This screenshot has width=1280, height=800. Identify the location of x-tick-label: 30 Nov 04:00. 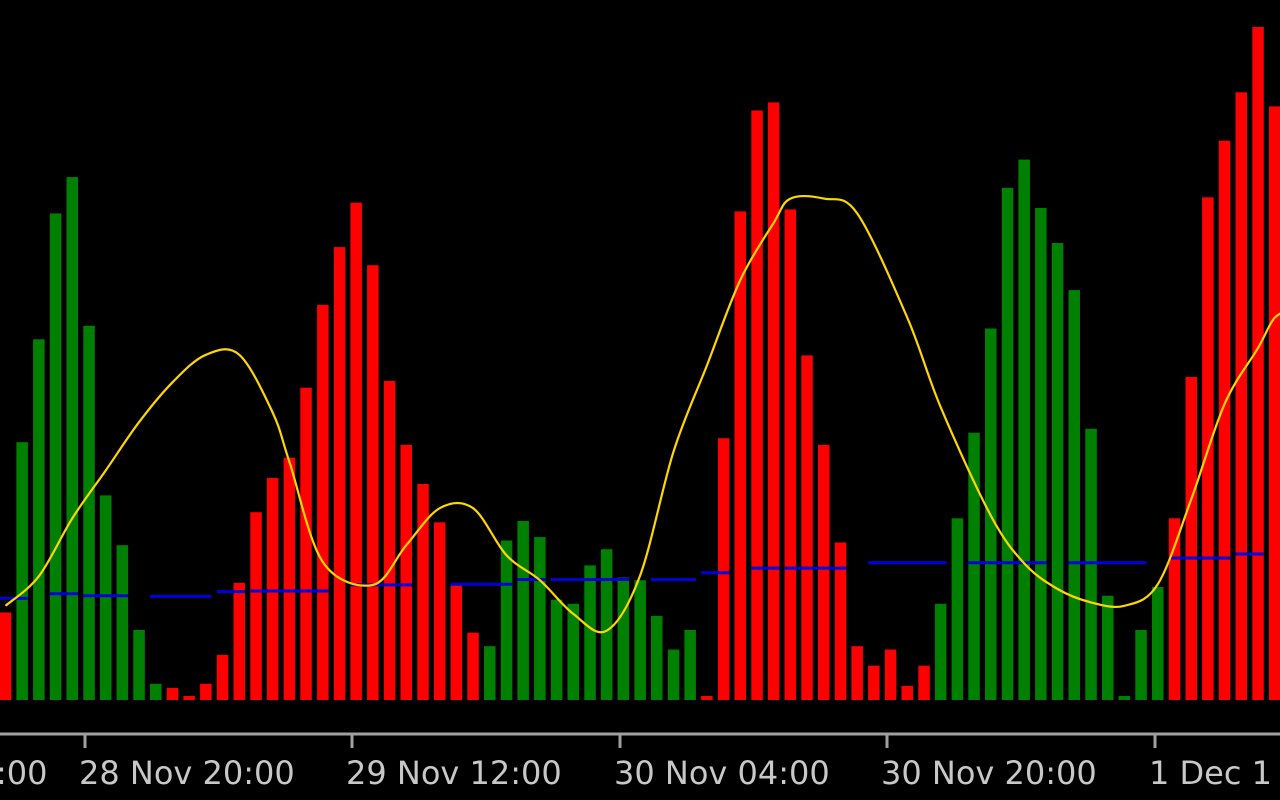
(722, 773).